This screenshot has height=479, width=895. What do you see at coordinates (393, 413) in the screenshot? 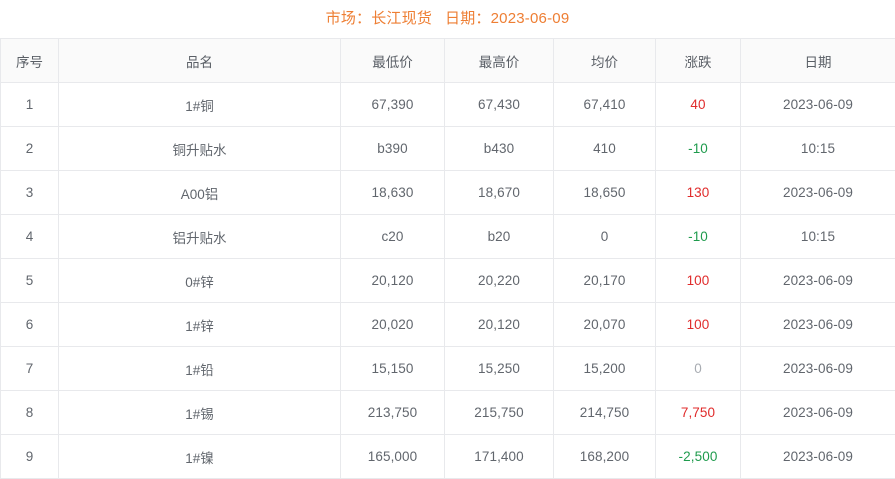
I see `cell-low: 213,750` at bounding box center [393, 413].